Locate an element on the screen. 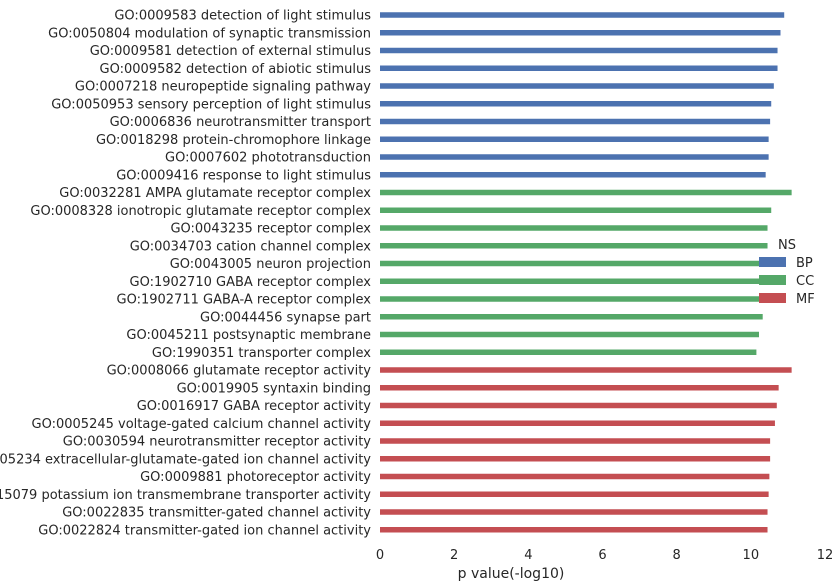 This screenshot has width=840, height=587. legend: NS BP CC MF is located at coordinates (787, 272).